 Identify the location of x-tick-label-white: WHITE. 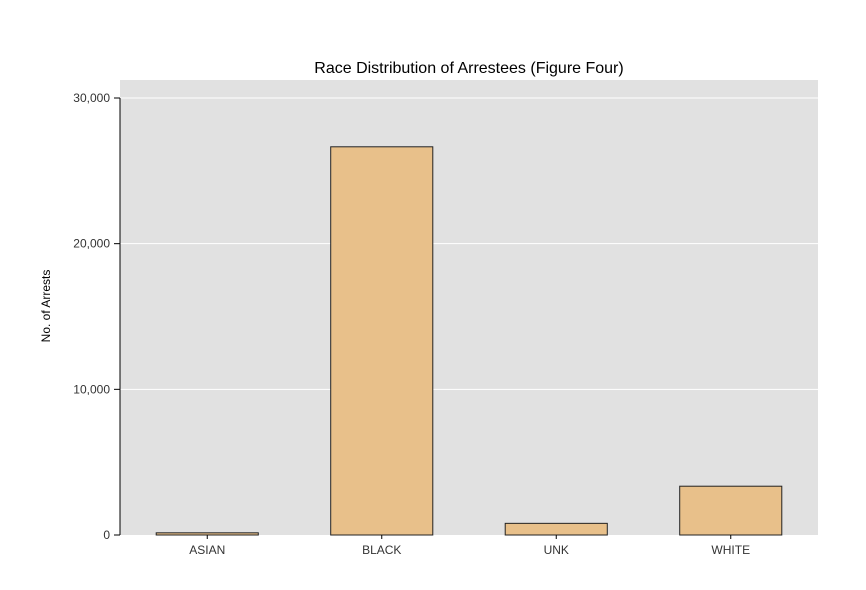
(730, 550).